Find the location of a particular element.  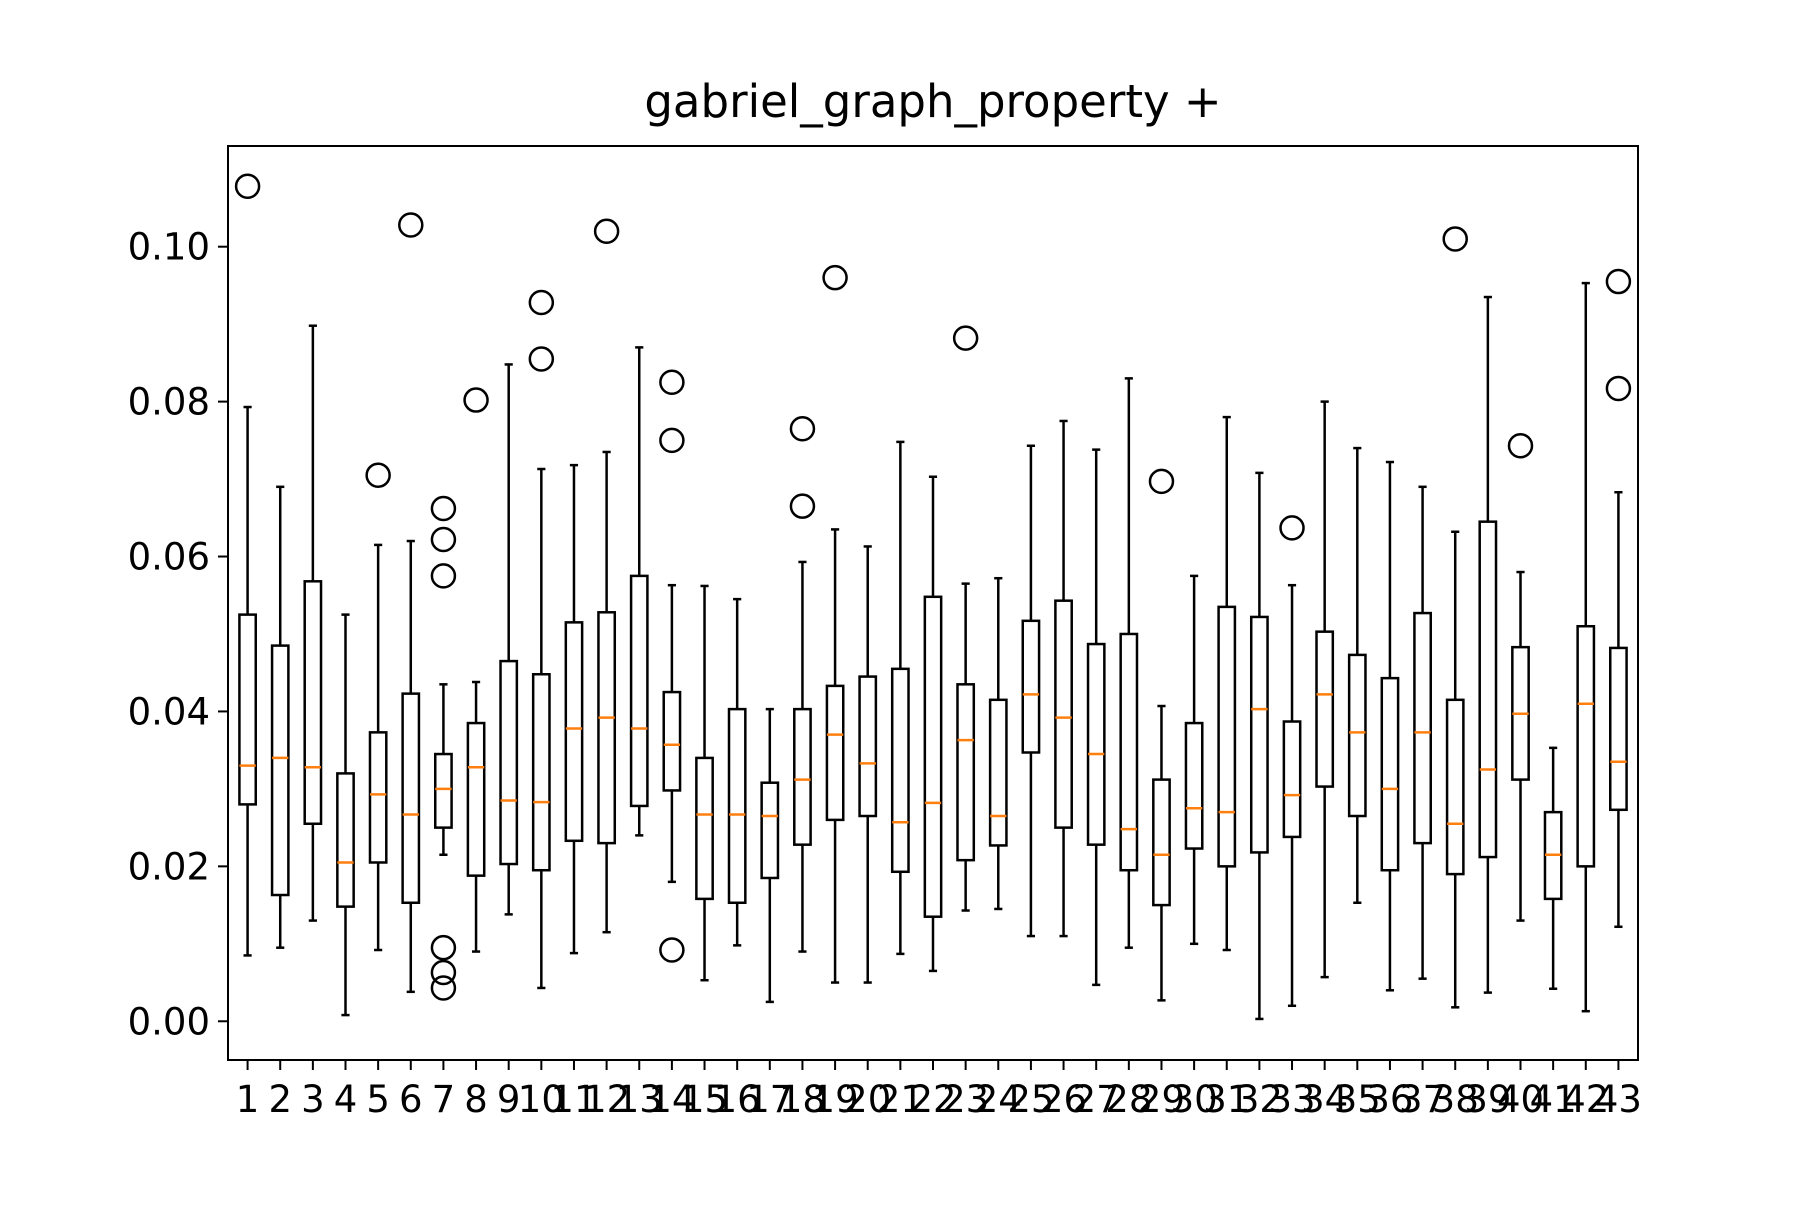

x-tick-label: 40 is located at coordinates (1520, 1099).